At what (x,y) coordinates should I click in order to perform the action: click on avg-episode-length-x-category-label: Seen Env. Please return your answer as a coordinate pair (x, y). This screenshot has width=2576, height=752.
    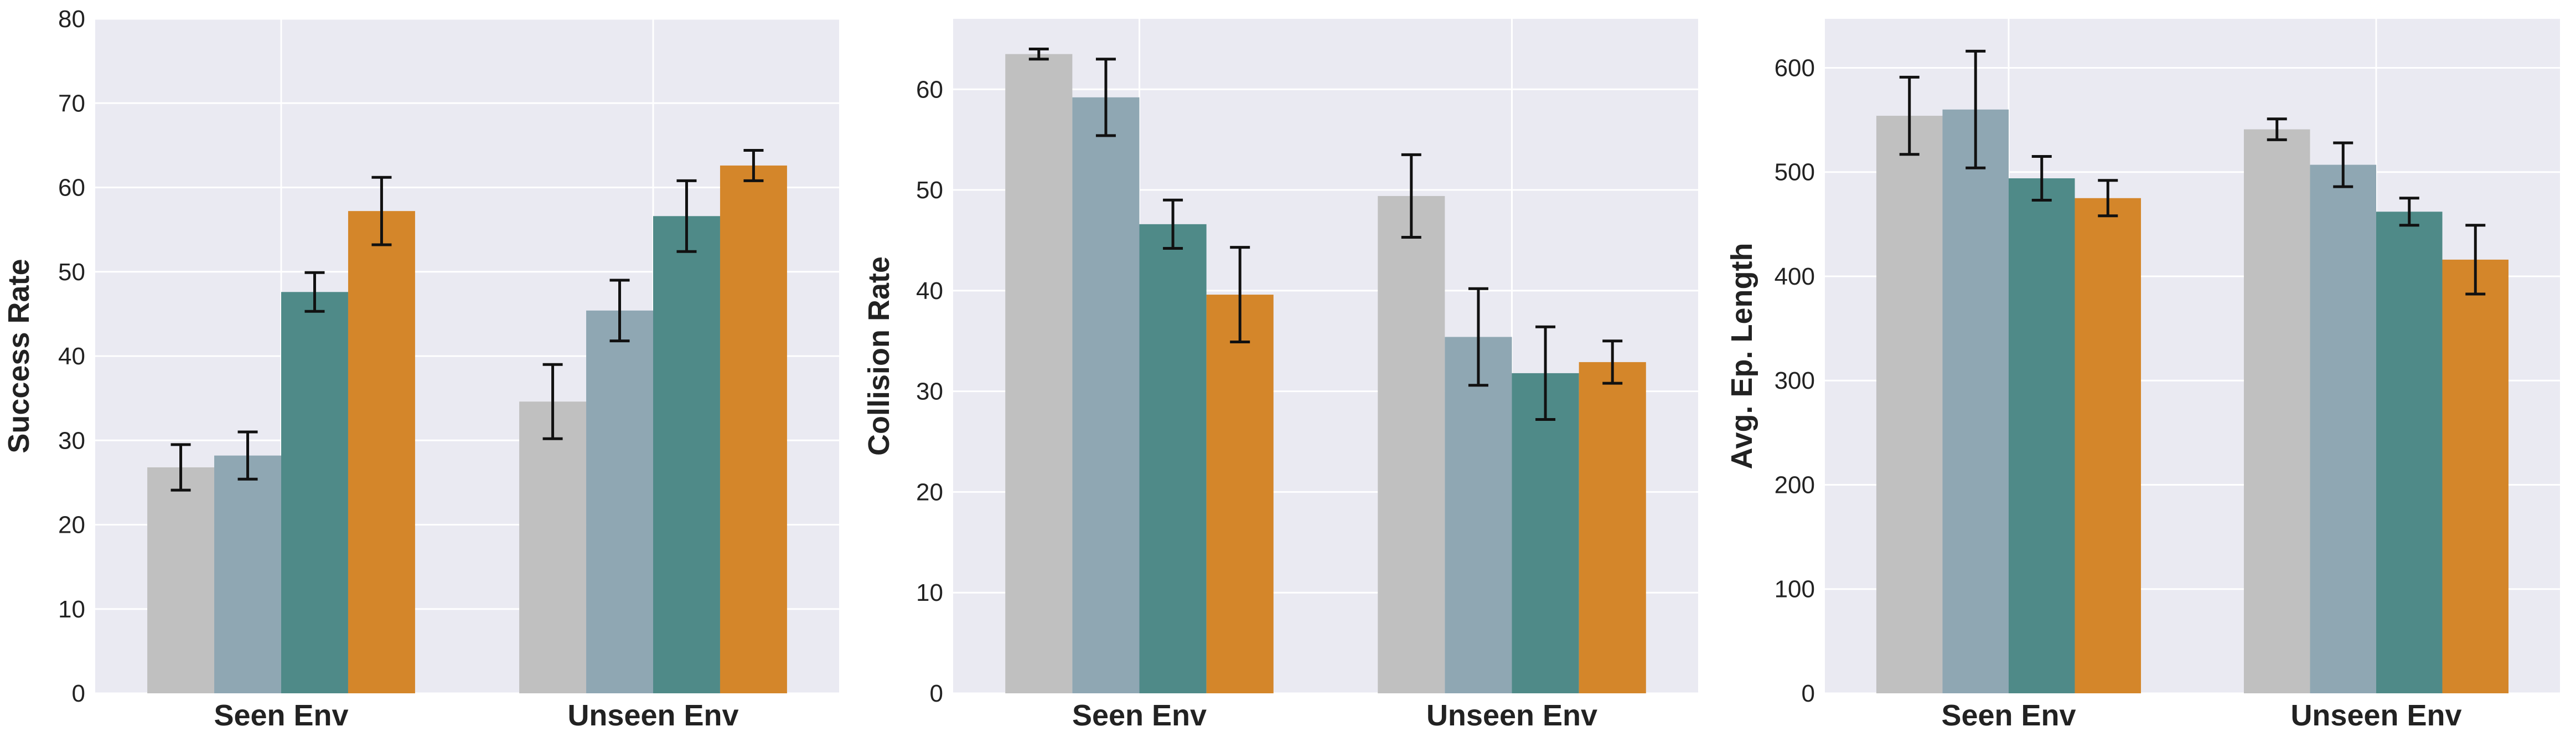
    Looking at the image, I should click on (2008, 716).